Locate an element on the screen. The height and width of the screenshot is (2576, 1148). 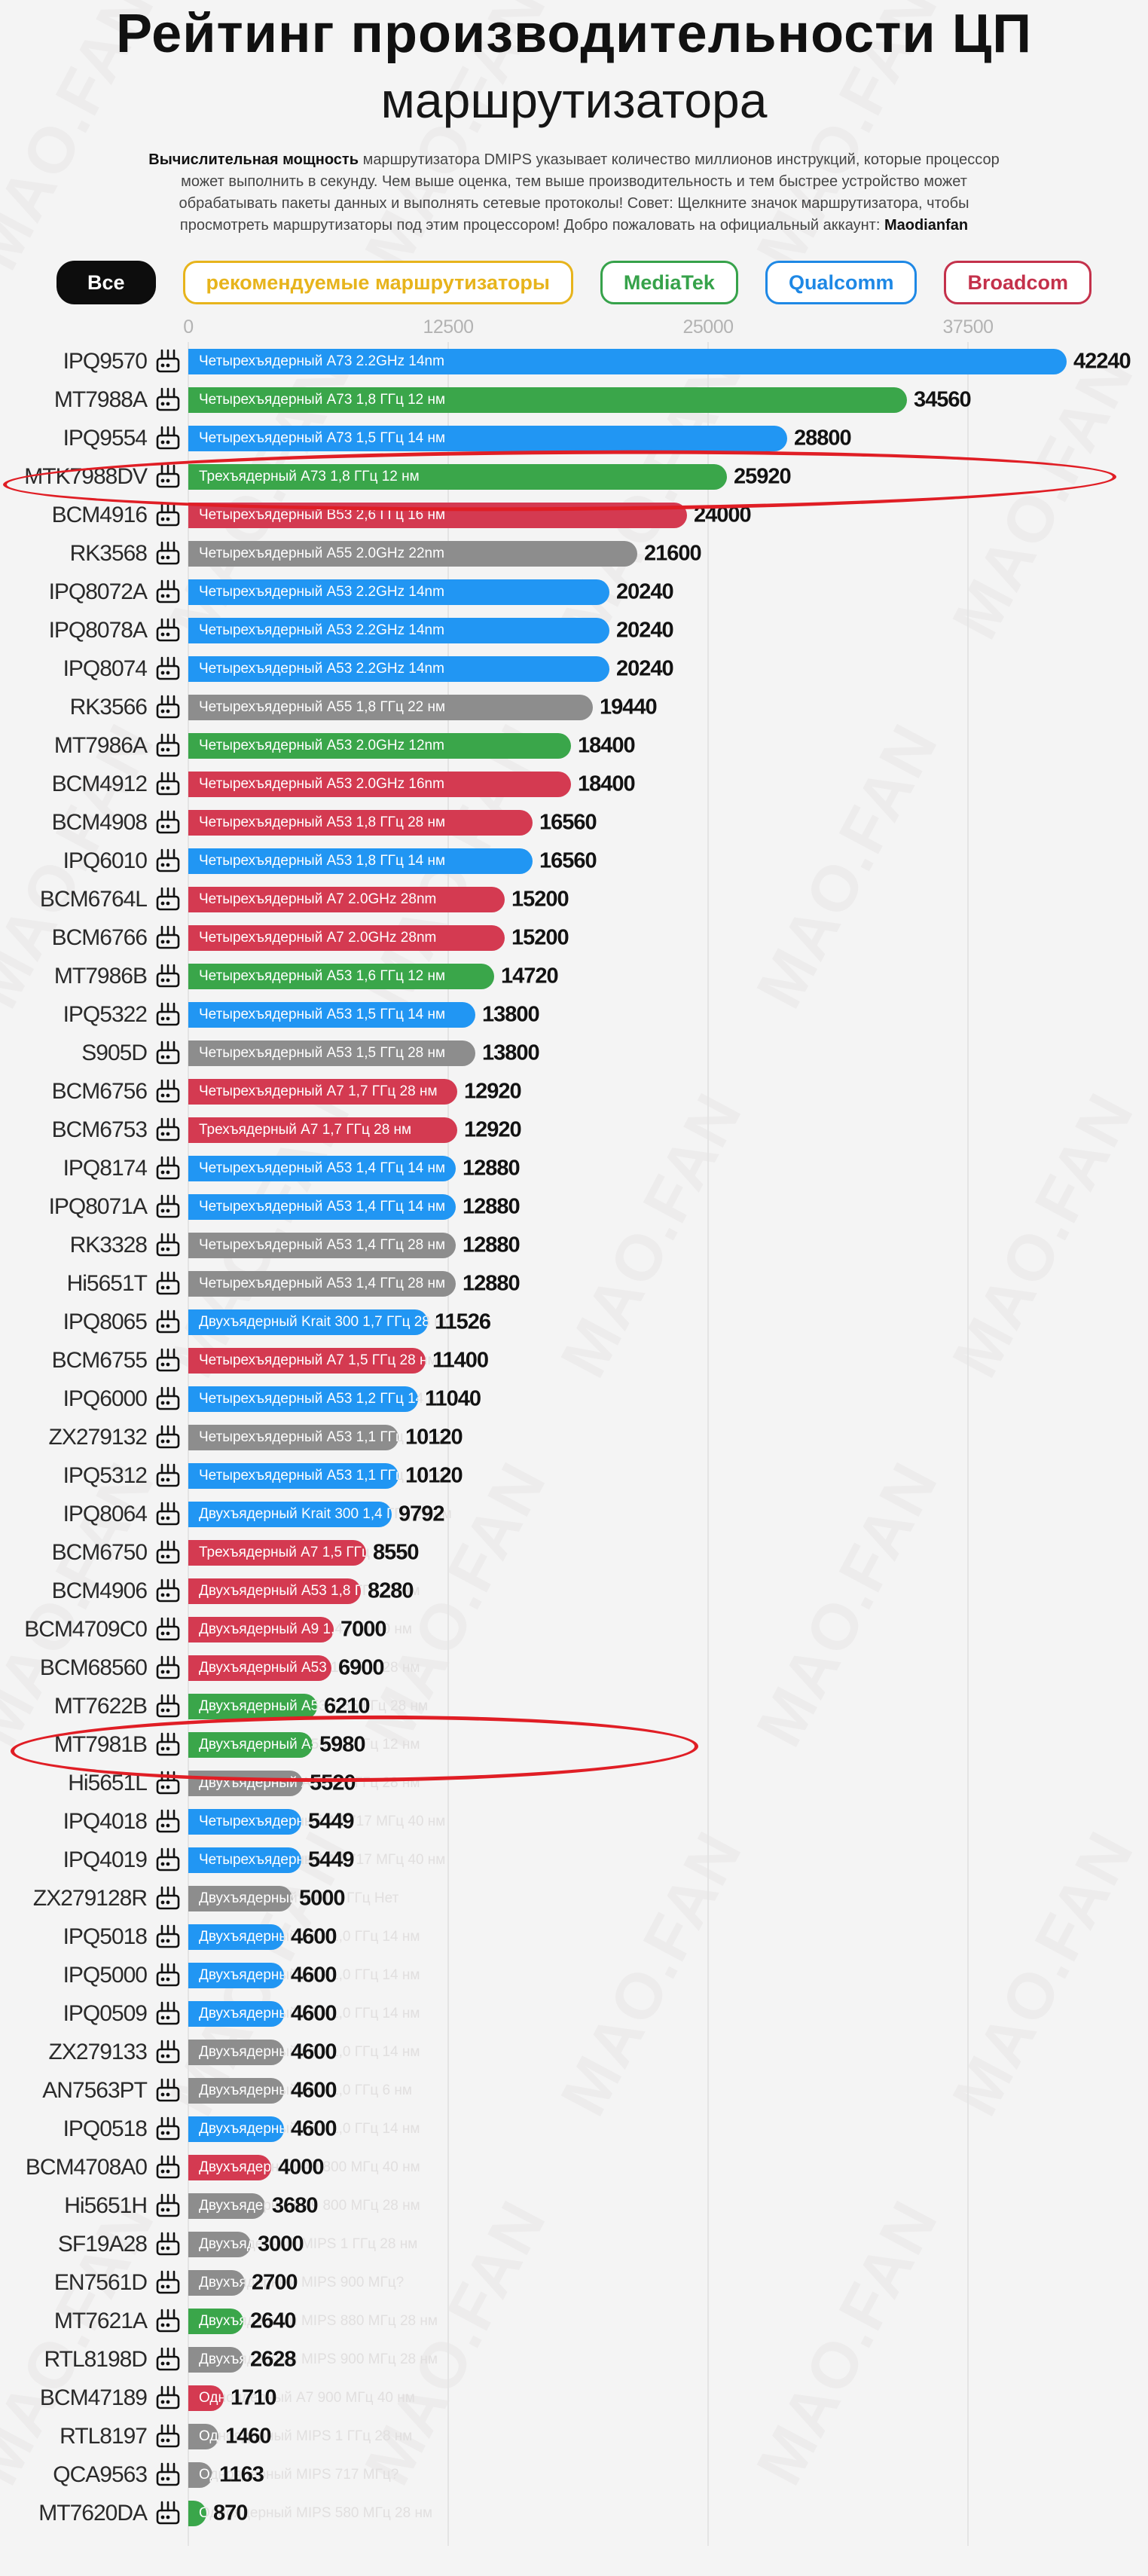
bar: Двухъядерный A53 1,35 ГГц 28 нм is located at coordinates (253, 1706).